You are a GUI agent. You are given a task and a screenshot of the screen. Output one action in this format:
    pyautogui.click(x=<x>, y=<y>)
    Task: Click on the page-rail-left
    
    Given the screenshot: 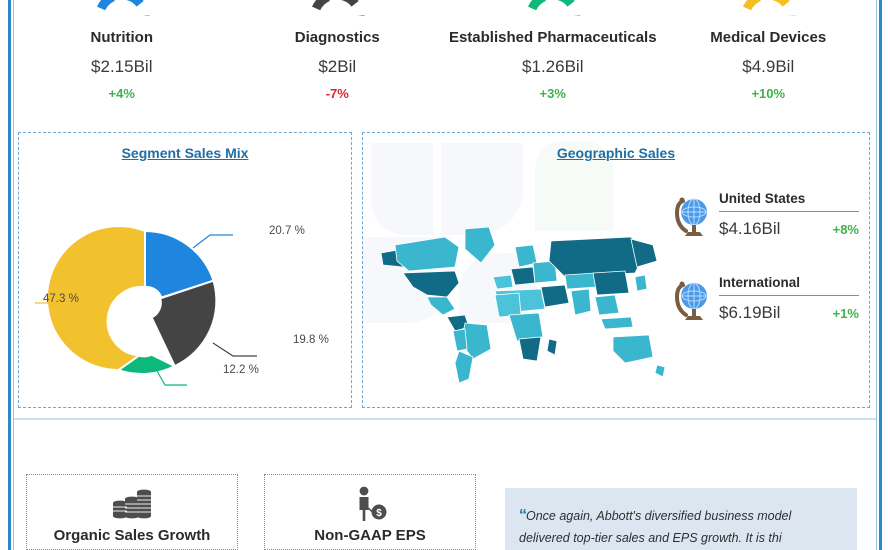 What is the action you would take?
    pyautogui.click(x=9, y=275)
    